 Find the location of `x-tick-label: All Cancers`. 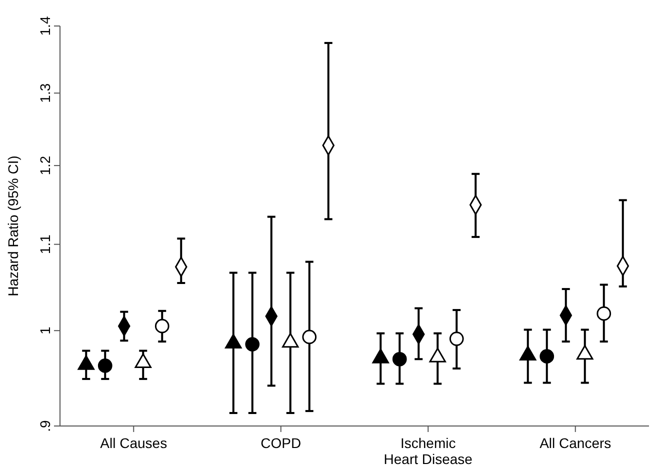

x-tick-label: All Cancers is located at coordinates (576, 443).